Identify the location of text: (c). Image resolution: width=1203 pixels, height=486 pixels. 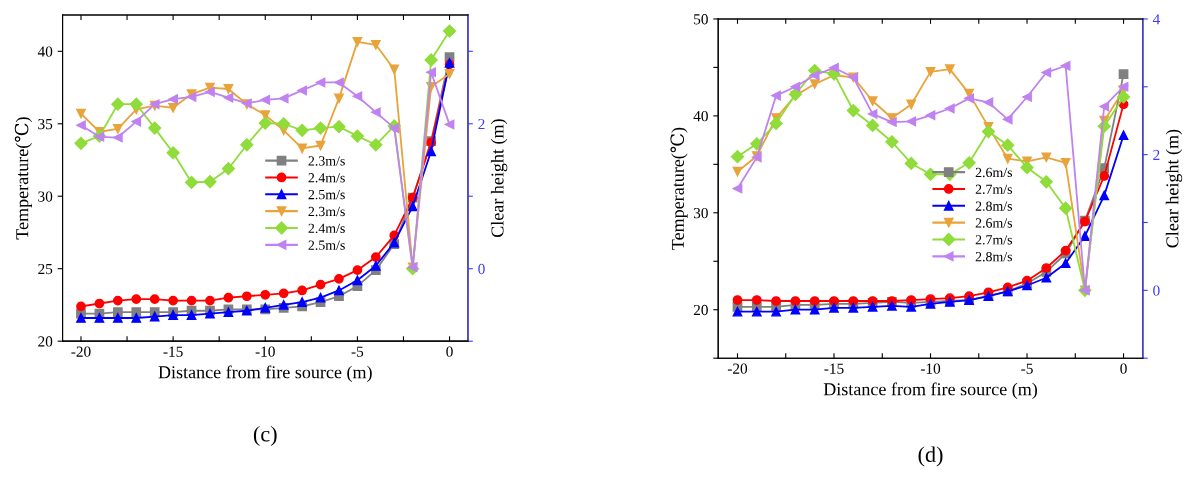
(265, 436).